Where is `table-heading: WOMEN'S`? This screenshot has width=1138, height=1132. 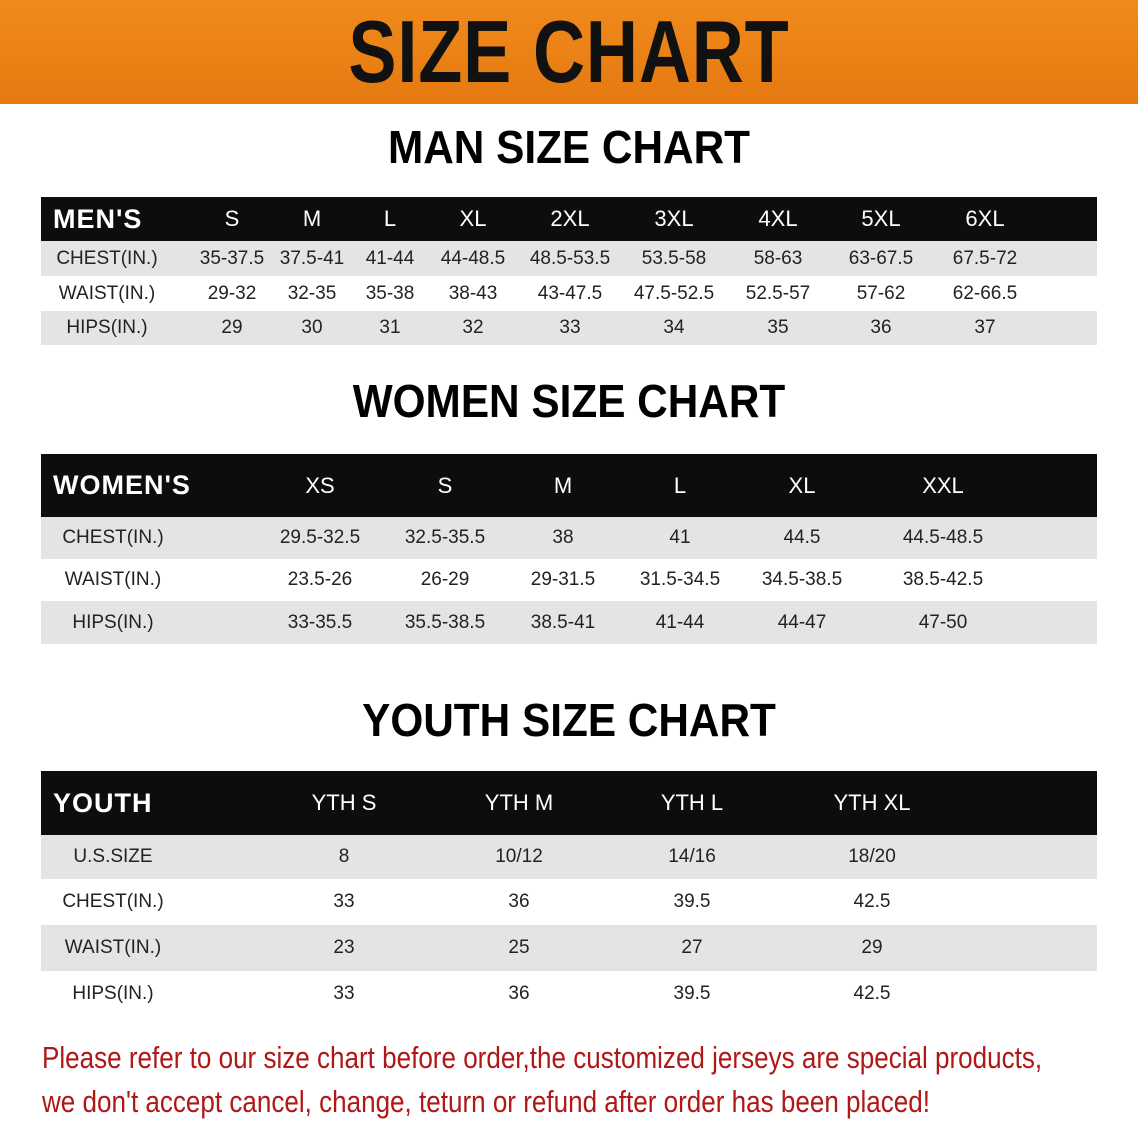
table-heading: WOMEN'S is located at coordinates (122, 485).